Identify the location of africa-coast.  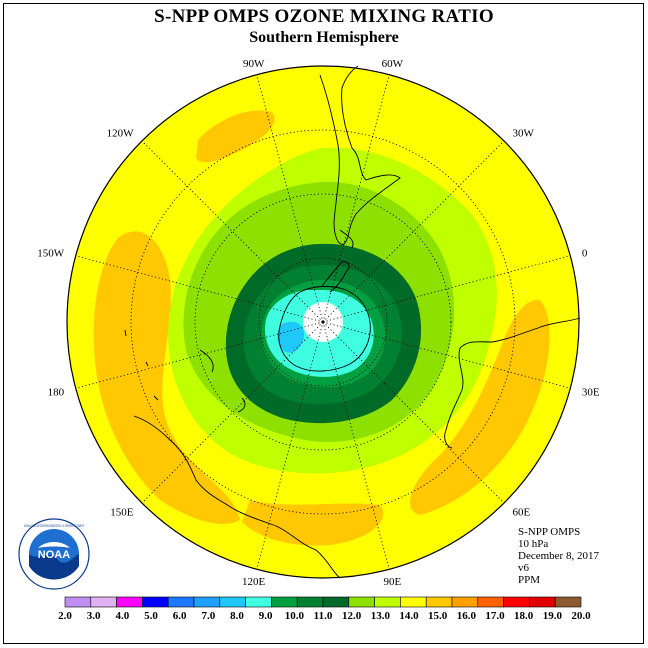
(512, 383).